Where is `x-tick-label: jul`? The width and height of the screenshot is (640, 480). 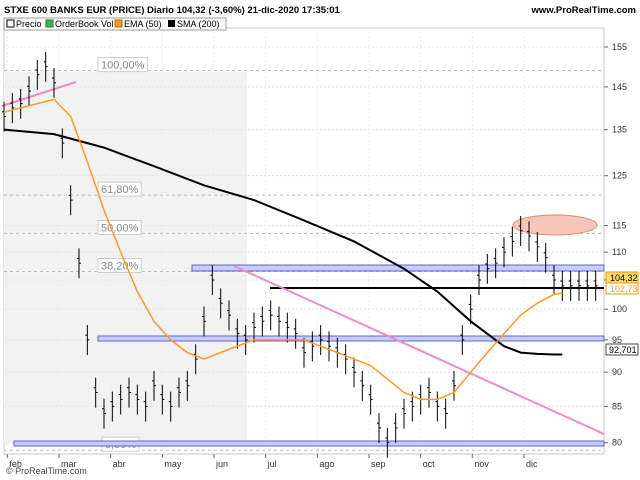
x-tick-label: jul is located at coordinates (272, 464).